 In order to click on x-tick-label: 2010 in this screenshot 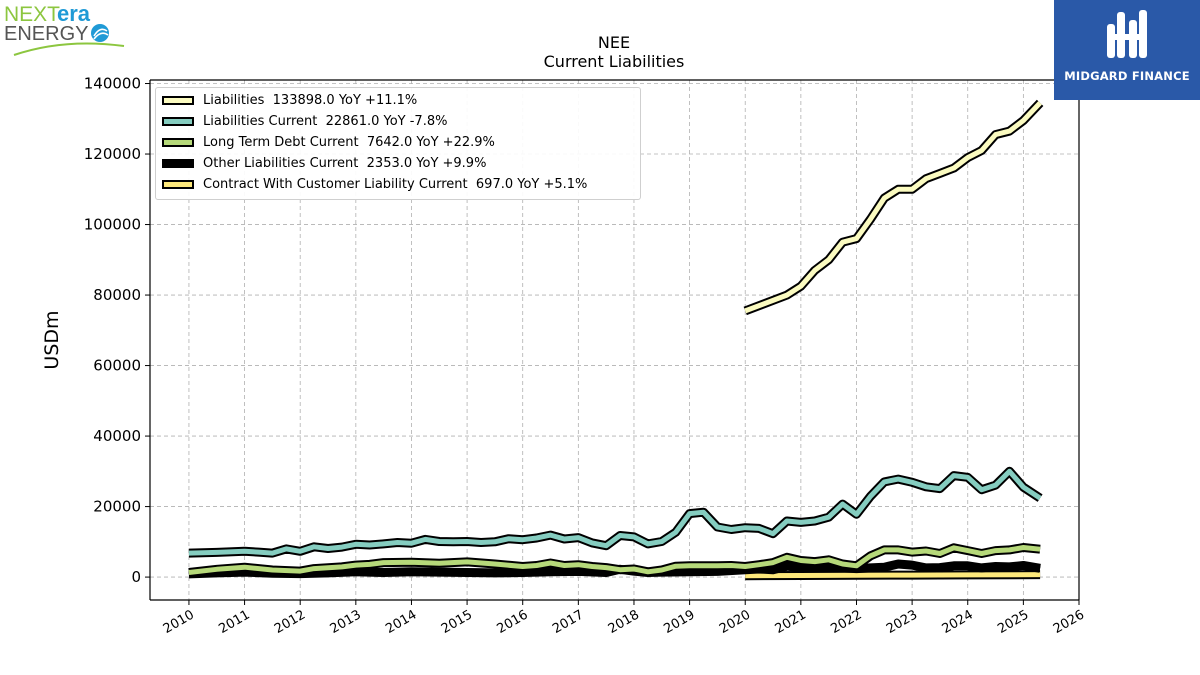, I will do `click(179, 622)`.